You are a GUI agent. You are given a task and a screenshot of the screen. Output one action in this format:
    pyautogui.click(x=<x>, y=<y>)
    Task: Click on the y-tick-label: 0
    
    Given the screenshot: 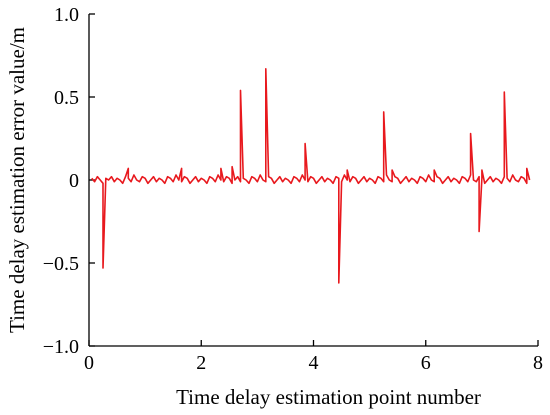 What is the action you would take?
    pyautogui.click(x=74, y=181)
    